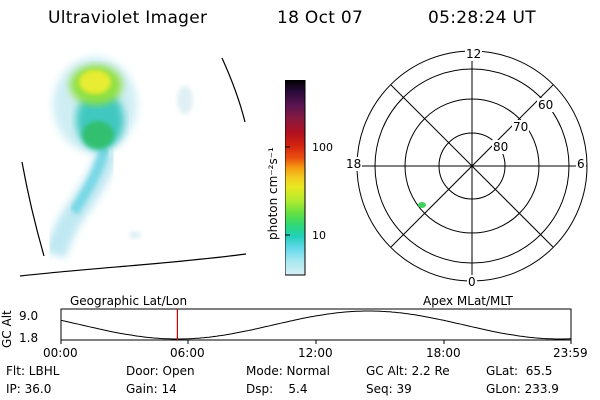 The height and width of the screenshot is (400, 600). I want to click on mlt-label-18: 18, so click(354, 164).